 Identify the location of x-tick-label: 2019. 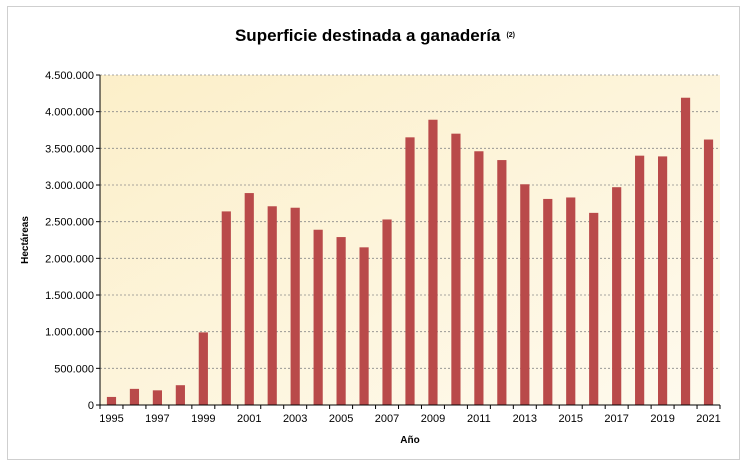
(662, 419).